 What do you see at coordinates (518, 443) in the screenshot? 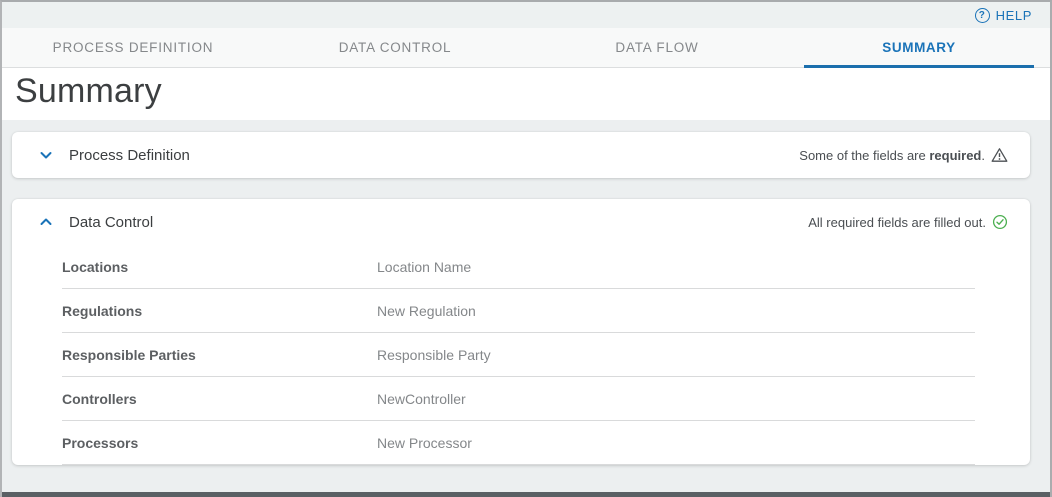
I see `table-row-processors: Processors New Processor` at bounding box center [518, 443].